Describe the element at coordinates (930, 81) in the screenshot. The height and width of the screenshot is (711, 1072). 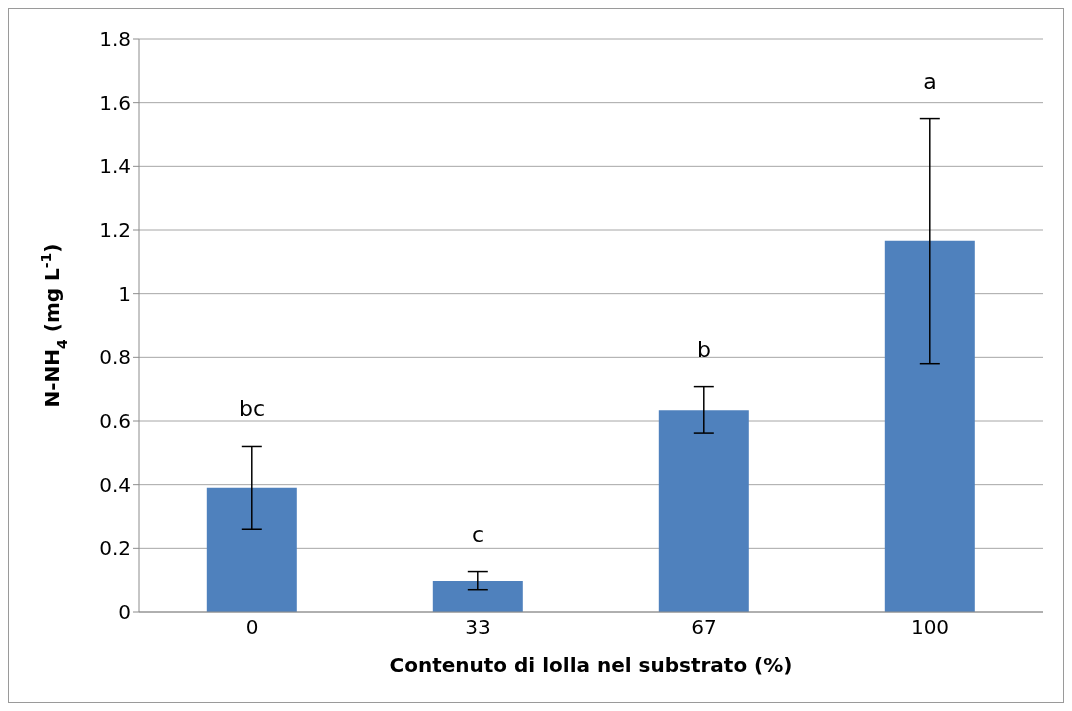
I see `annotation: a` at that location.